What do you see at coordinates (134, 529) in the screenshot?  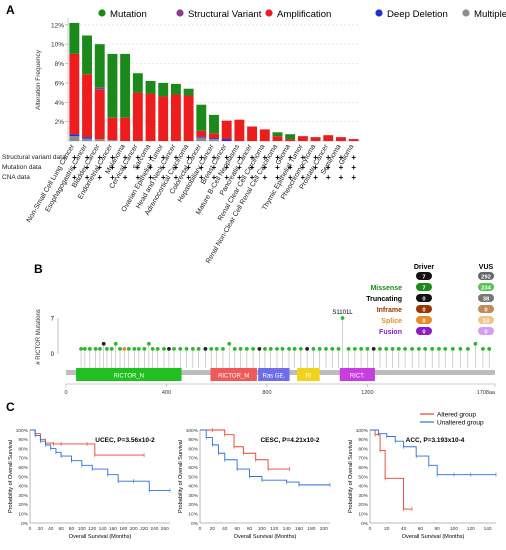 I see `x-tick-label: 200` at bounding box center [134, 529].